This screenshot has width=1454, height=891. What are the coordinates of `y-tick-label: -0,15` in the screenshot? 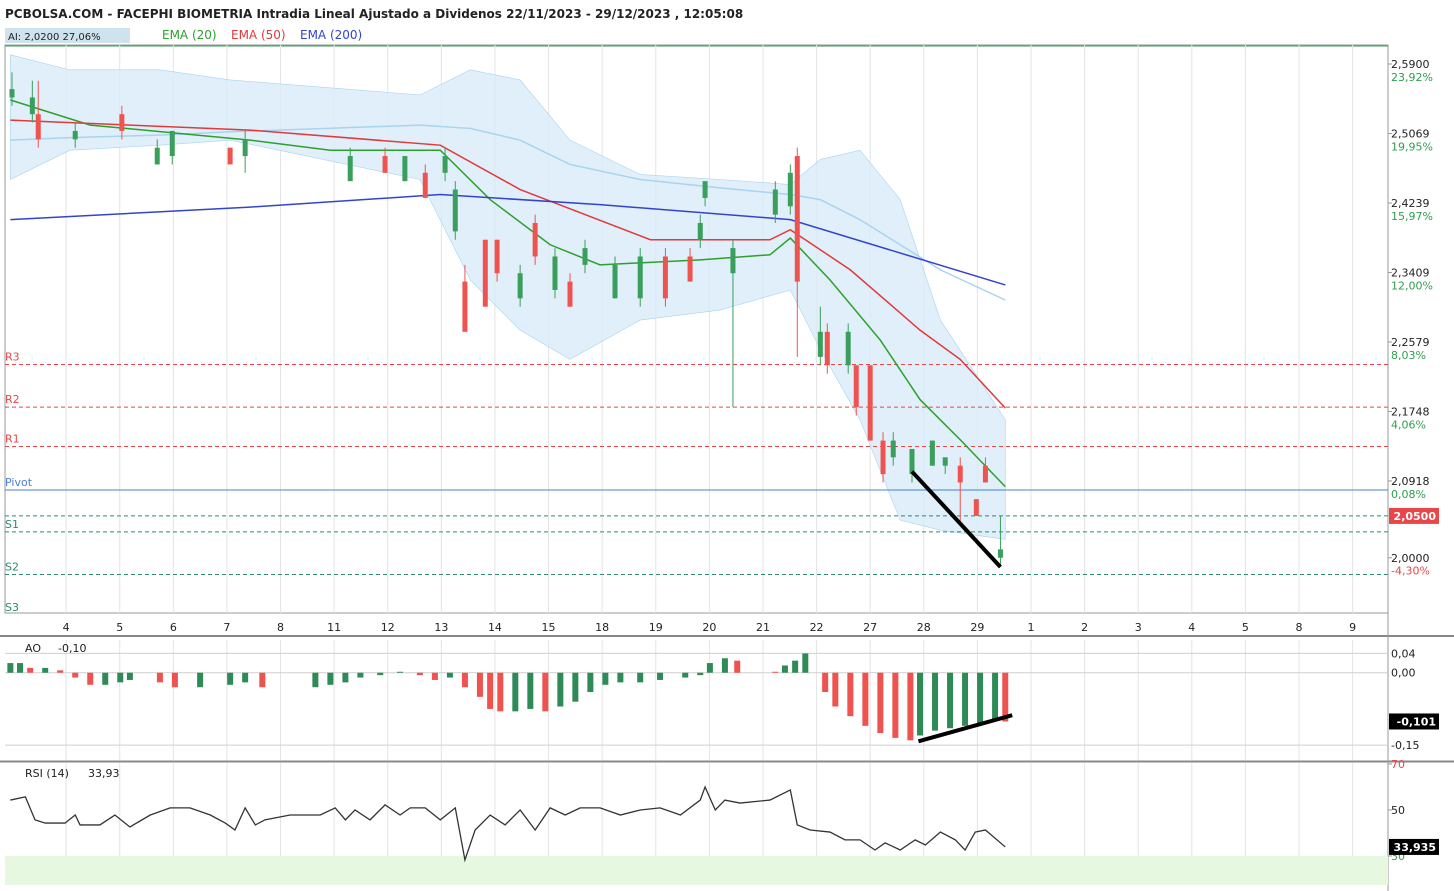 It's located at (1405, 745).